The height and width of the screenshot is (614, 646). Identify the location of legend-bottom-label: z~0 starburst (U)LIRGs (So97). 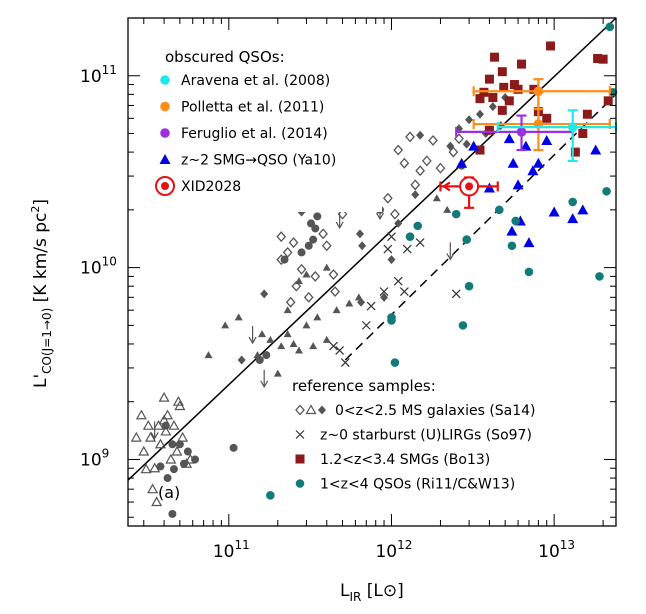
(426, 436).